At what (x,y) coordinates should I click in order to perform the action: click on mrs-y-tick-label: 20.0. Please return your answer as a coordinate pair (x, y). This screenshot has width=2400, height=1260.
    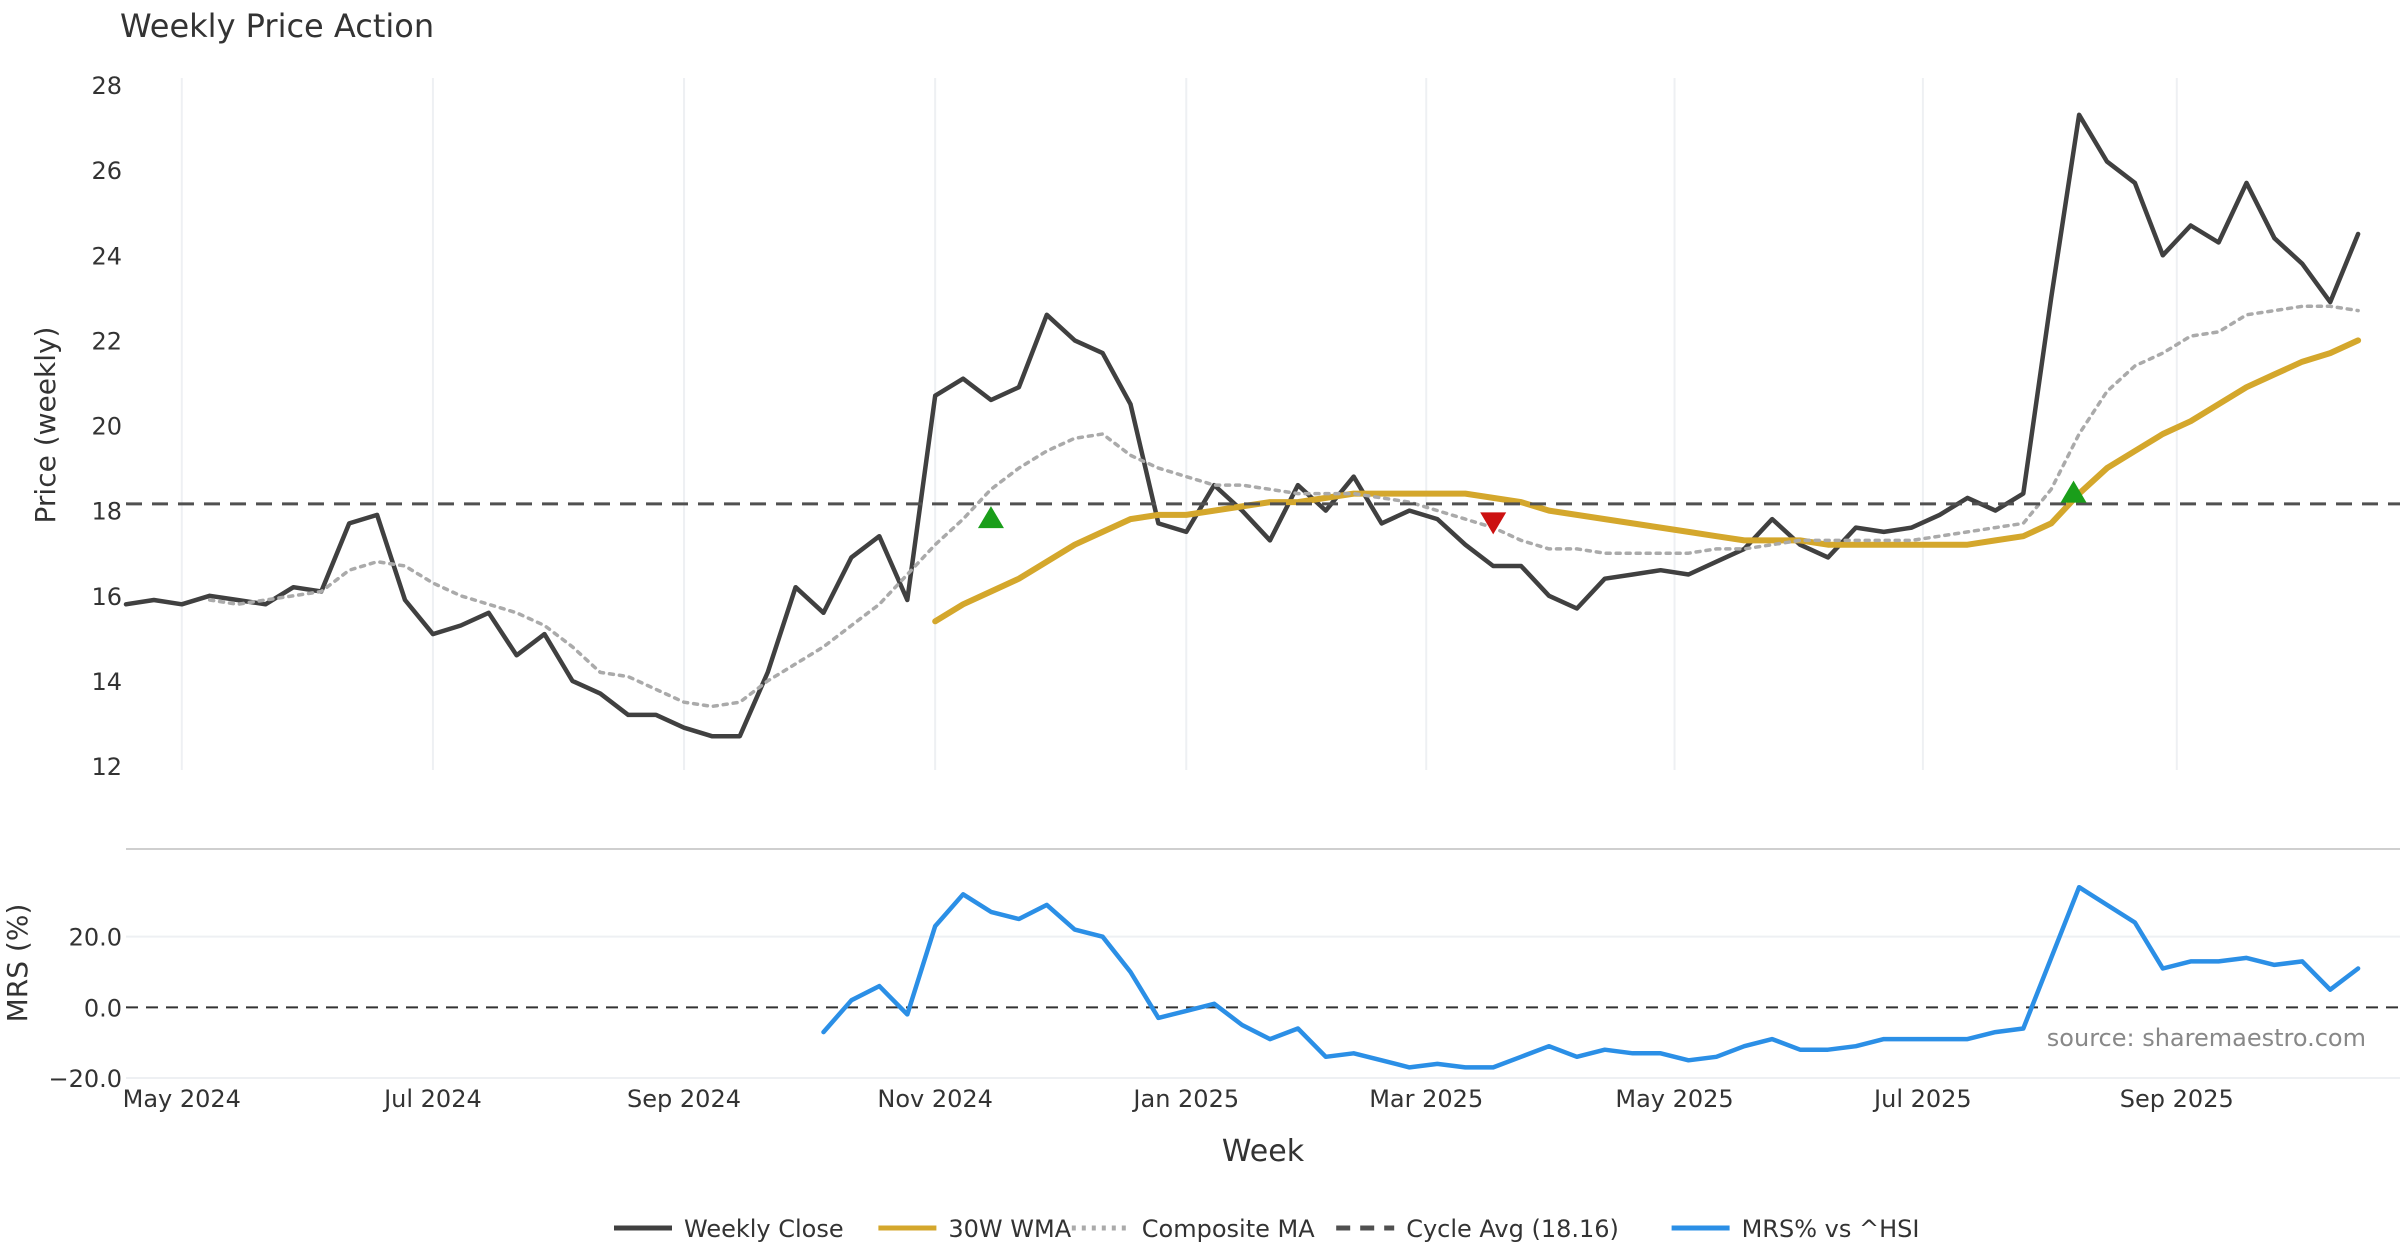
    Looking at the image, I should click on (95, 938).